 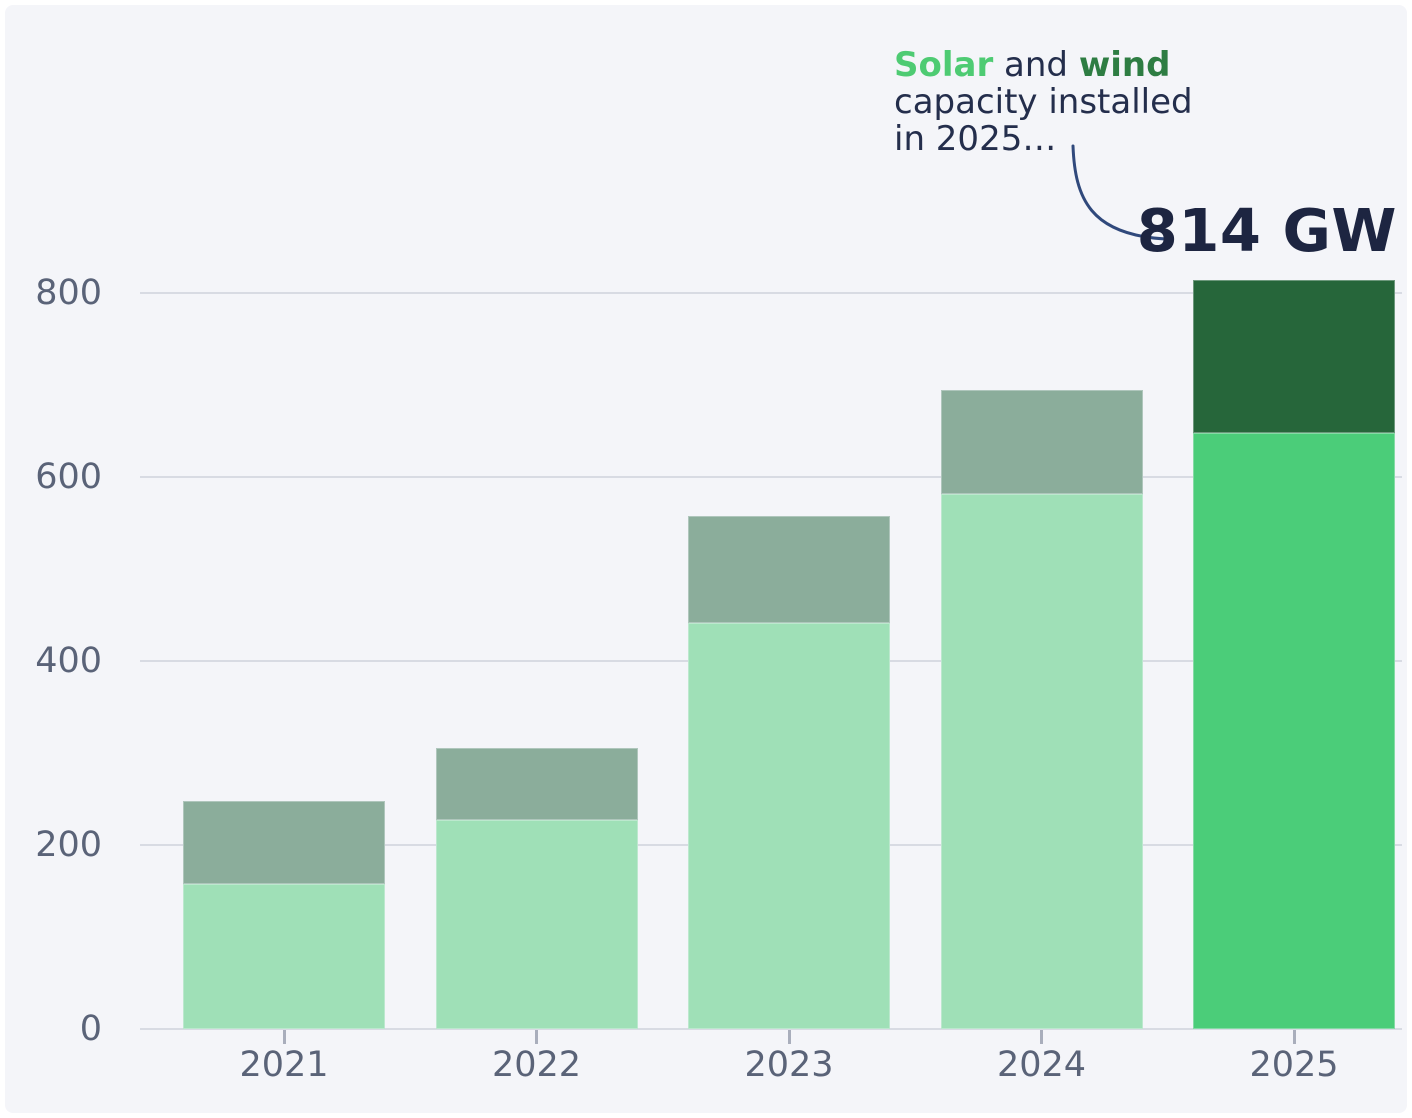 What do you see at coordinates (1041, 1037) in the screenshot?
I see `x-axis-tick-2024` at bounding box center [1041, 1037].